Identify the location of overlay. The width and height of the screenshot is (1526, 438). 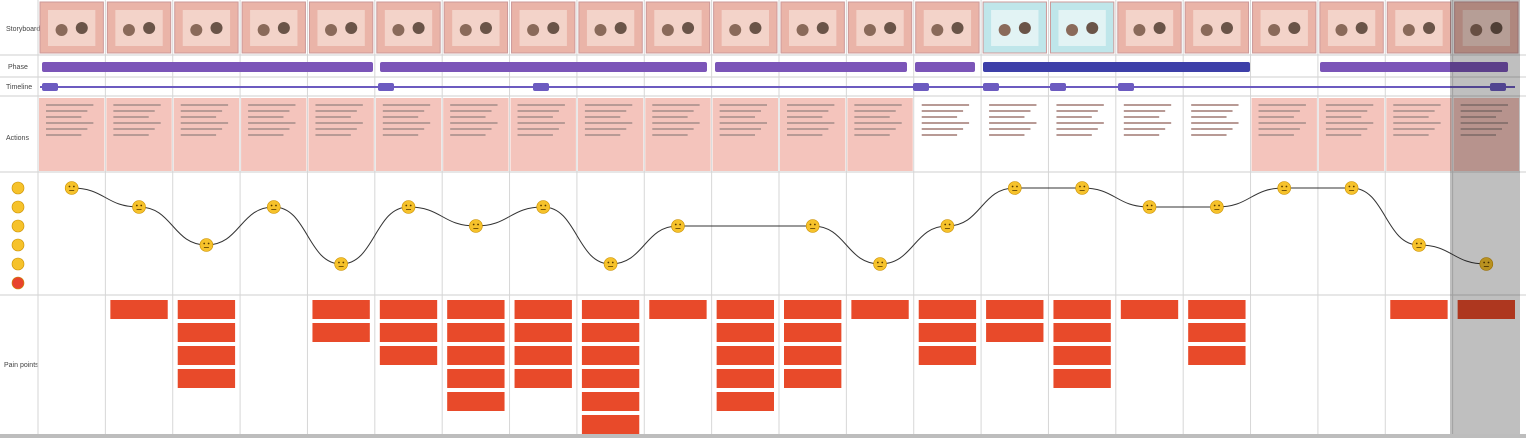
(1485, 217).